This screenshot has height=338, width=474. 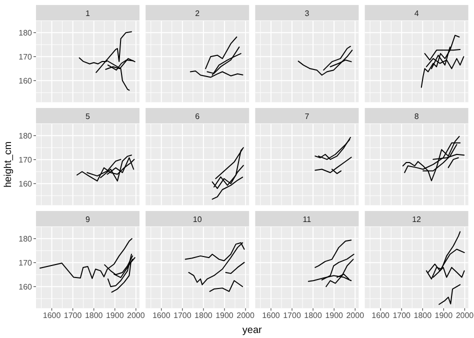 I want to click on chart-title: 10, so click(x=197, y=219).